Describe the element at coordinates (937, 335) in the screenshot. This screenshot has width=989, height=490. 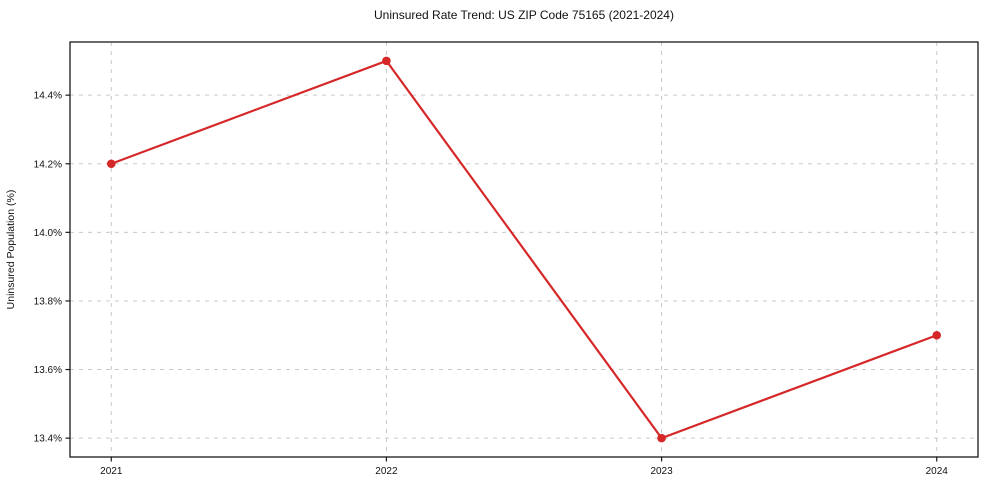
I see `data-point-2024` at that location.